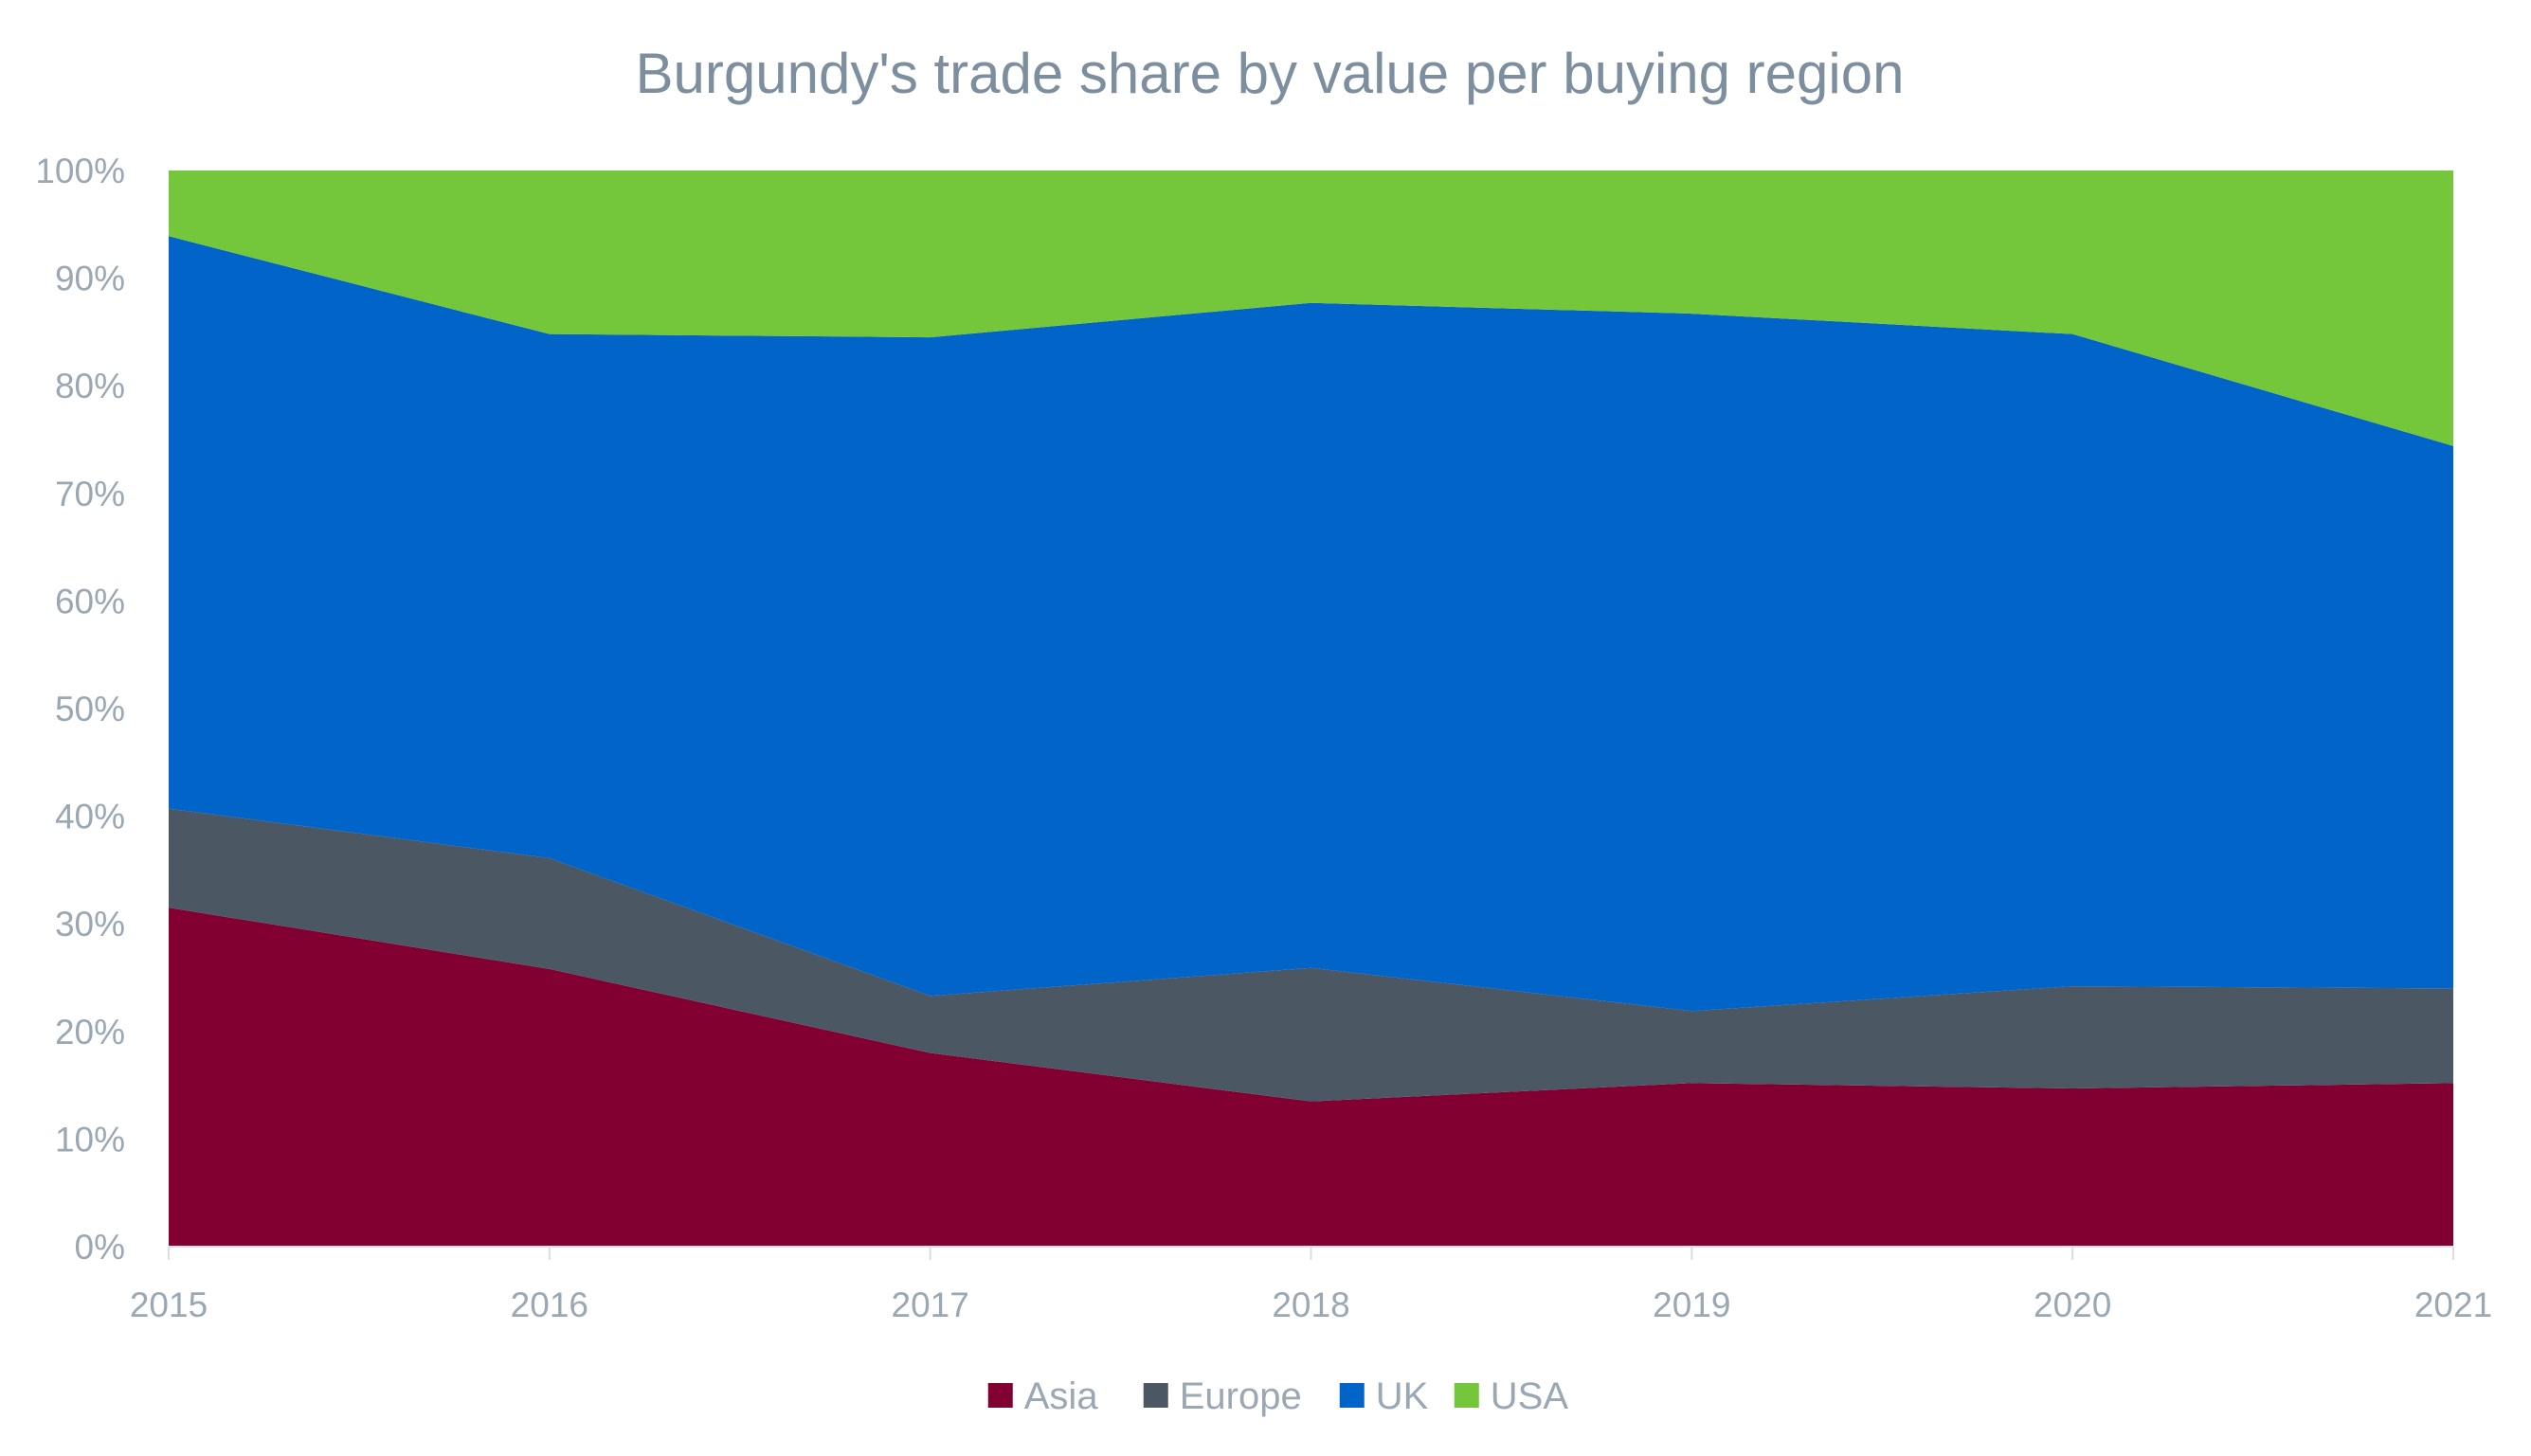  I want to click on y-tick-label: 20%, so click(90, 1032).